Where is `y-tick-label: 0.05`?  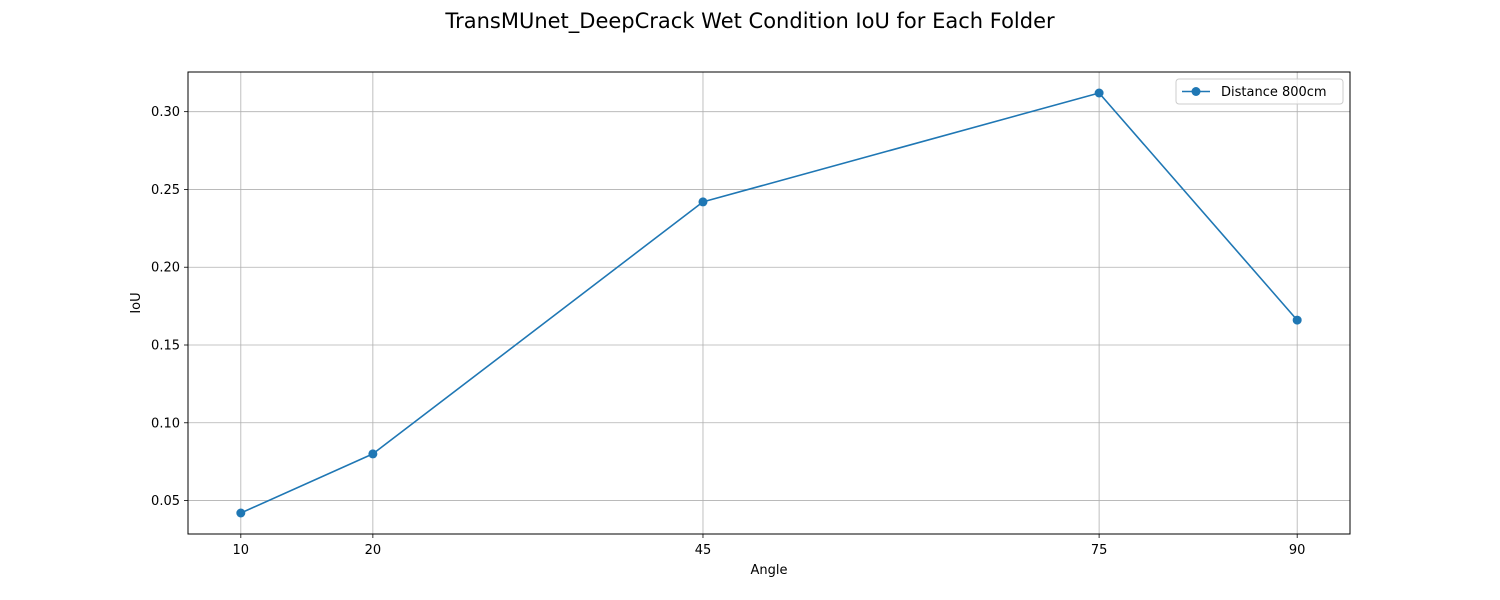 y-tick-label: 0.05 is located at coordinates (165, 501).